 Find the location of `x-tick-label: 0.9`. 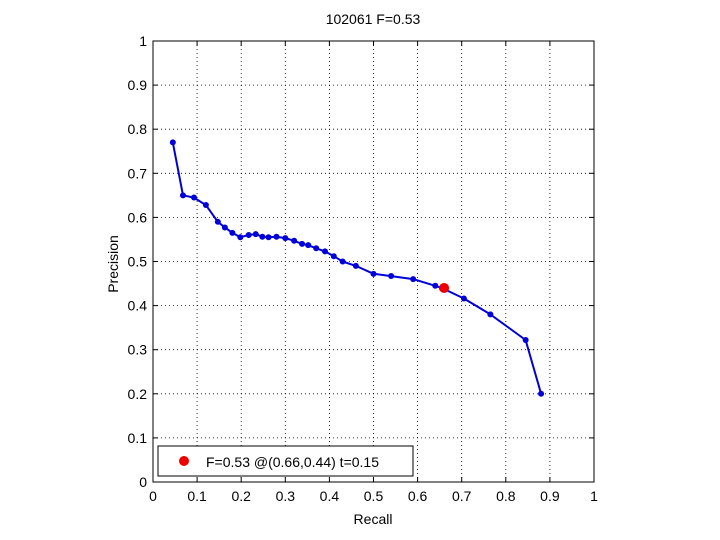

x-tick-label: 0.9 is located at coordinates (550, 496).